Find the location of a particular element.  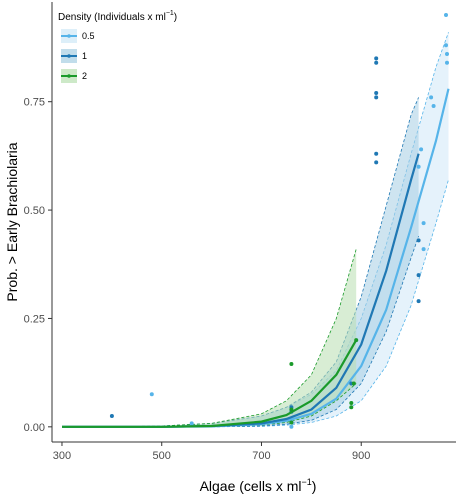

x-axis-title: Algae (cells x ml−1) is located at coordinates (258, 485).